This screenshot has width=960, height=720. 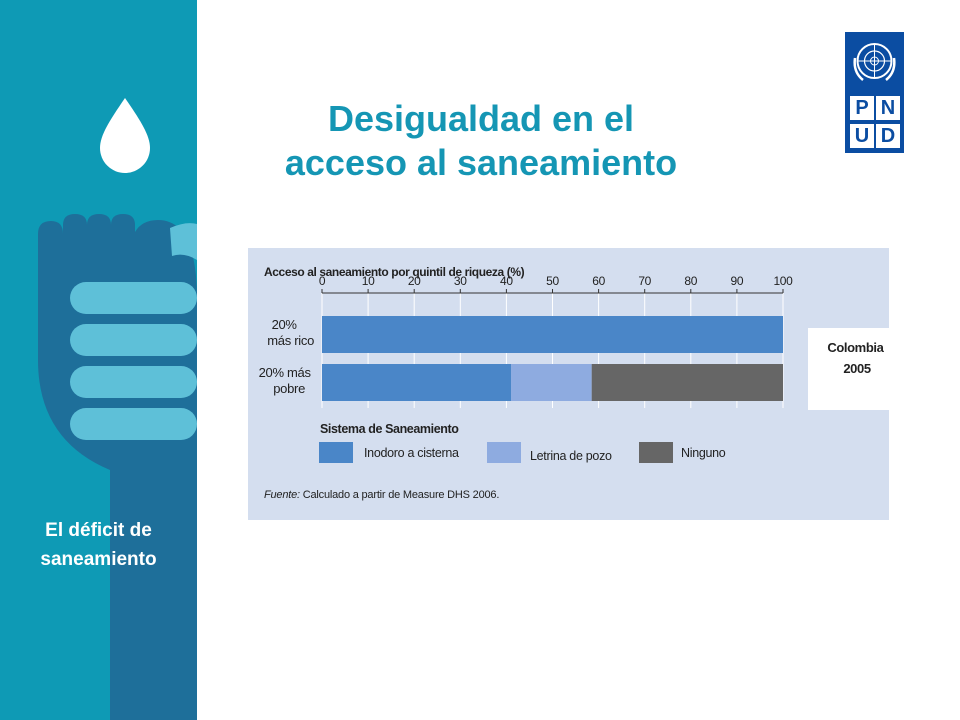 What do you see at coordinates (98, 559) in the screenshot?
I see `section-label-line-2: saneamiento` at bounding box center [98, 559].